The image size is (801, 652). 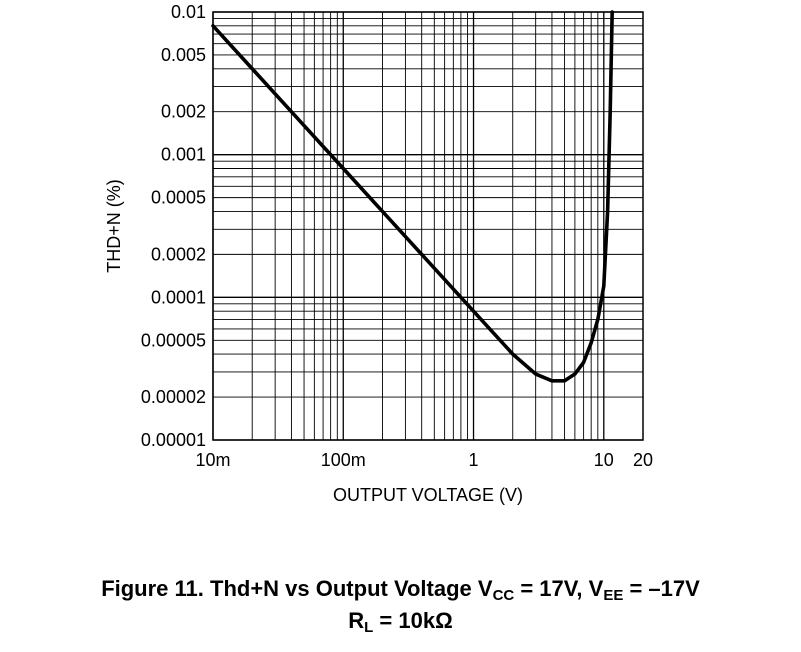 What do you see at coordinates (178, 297) in the screenshot?
I see `y-tick-label: 0.0001` at bounding box center [178, 297].